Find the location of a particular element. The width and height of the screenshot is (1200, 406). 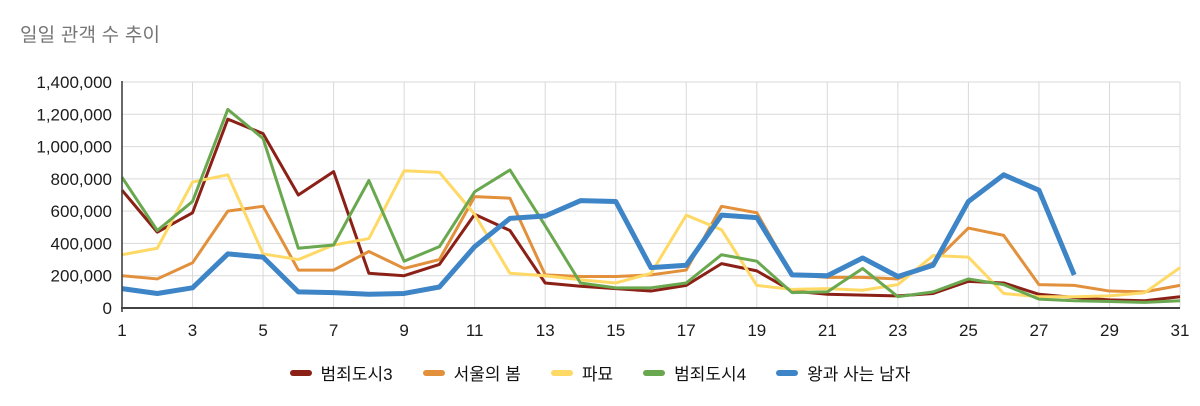

legend-label: 왕과 사는 남자 is located at coordinates (859, 374).